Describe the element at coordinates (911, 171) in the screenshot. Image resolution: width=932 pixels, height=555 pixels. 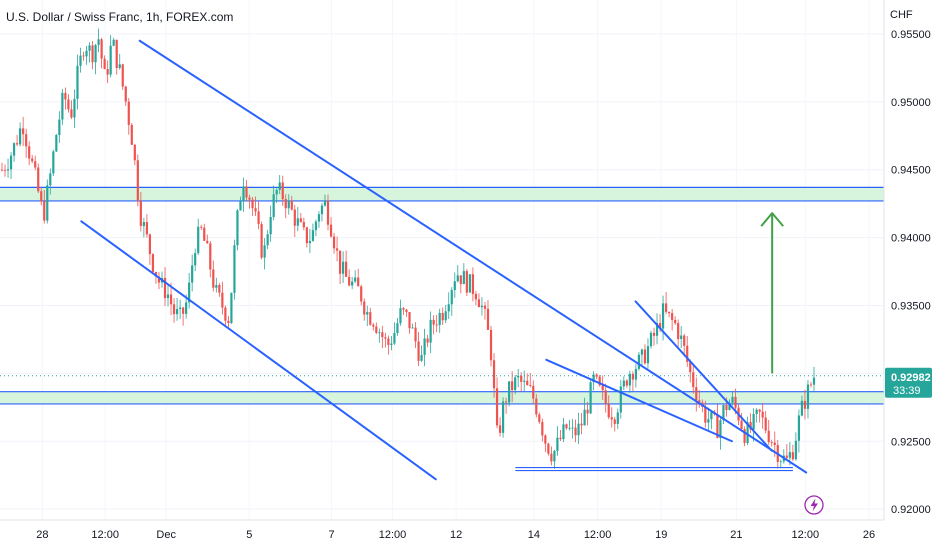
I see `y-tick-label: 0.94500` at that location.